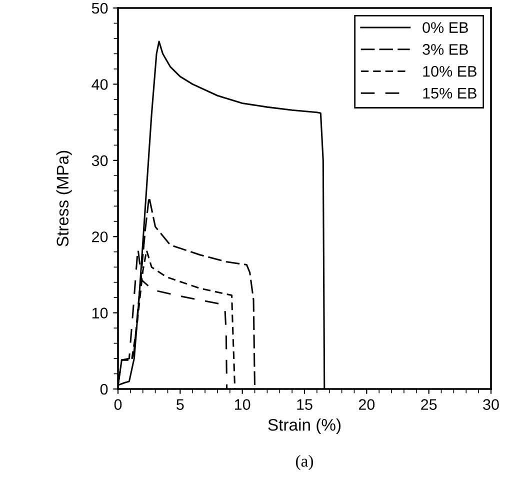 The image size is (510, 481). What do you see at coordinates (100, 8) in the screenshot?
I see `y-tick-label: 50` at bounding box center [100, 8].